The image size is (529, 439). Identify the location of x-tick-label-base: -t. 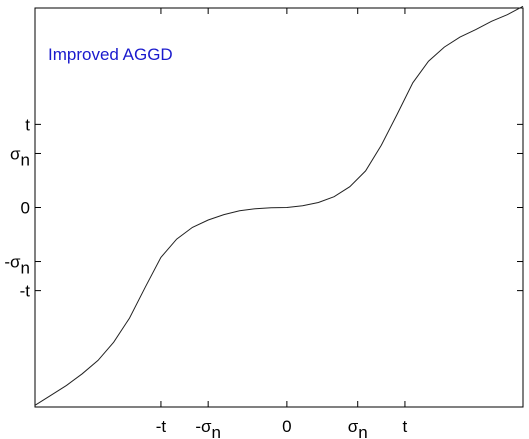
(161, 426).